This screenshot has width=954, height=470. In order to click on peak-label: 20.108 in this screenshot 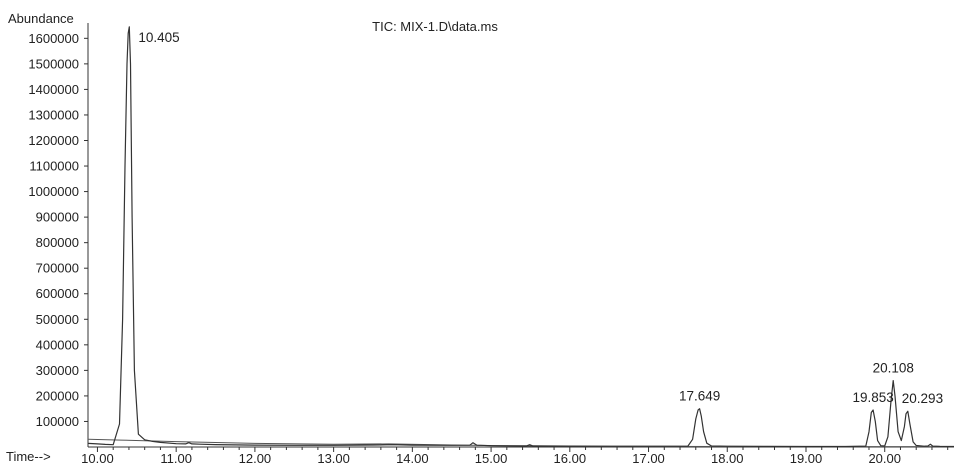, I will do `click(893, 368)`.